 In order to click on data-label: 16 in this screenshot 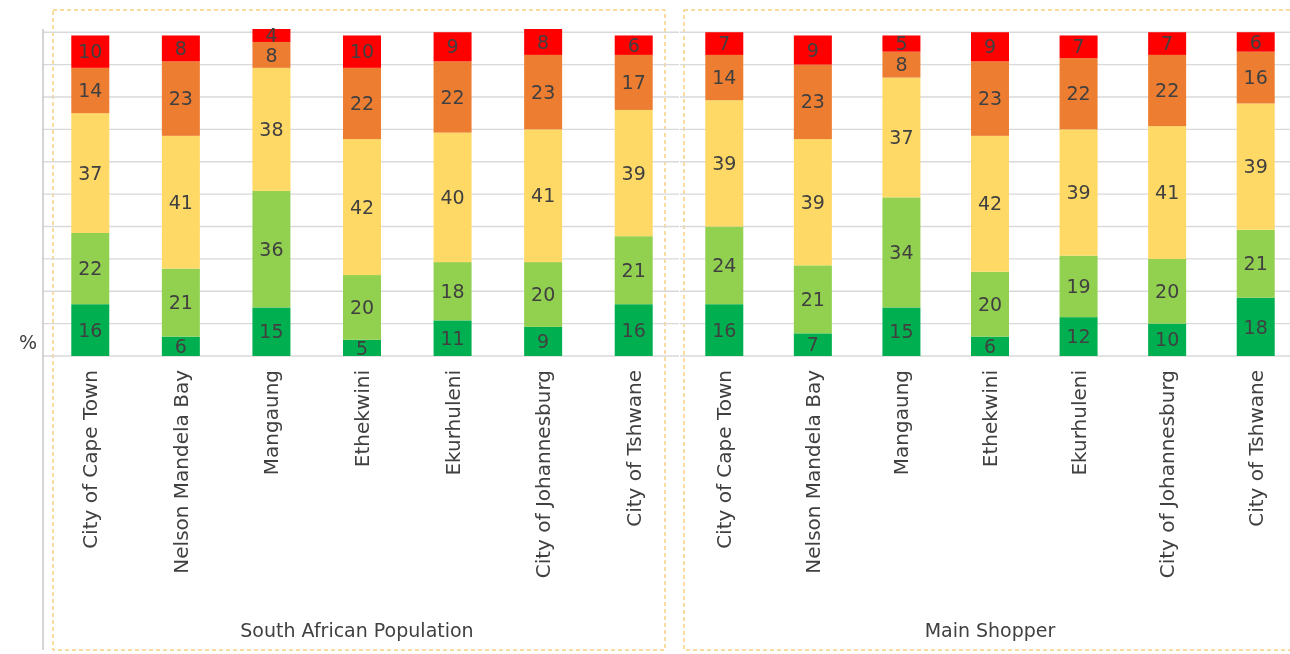, I will do `click(724, 329)`.